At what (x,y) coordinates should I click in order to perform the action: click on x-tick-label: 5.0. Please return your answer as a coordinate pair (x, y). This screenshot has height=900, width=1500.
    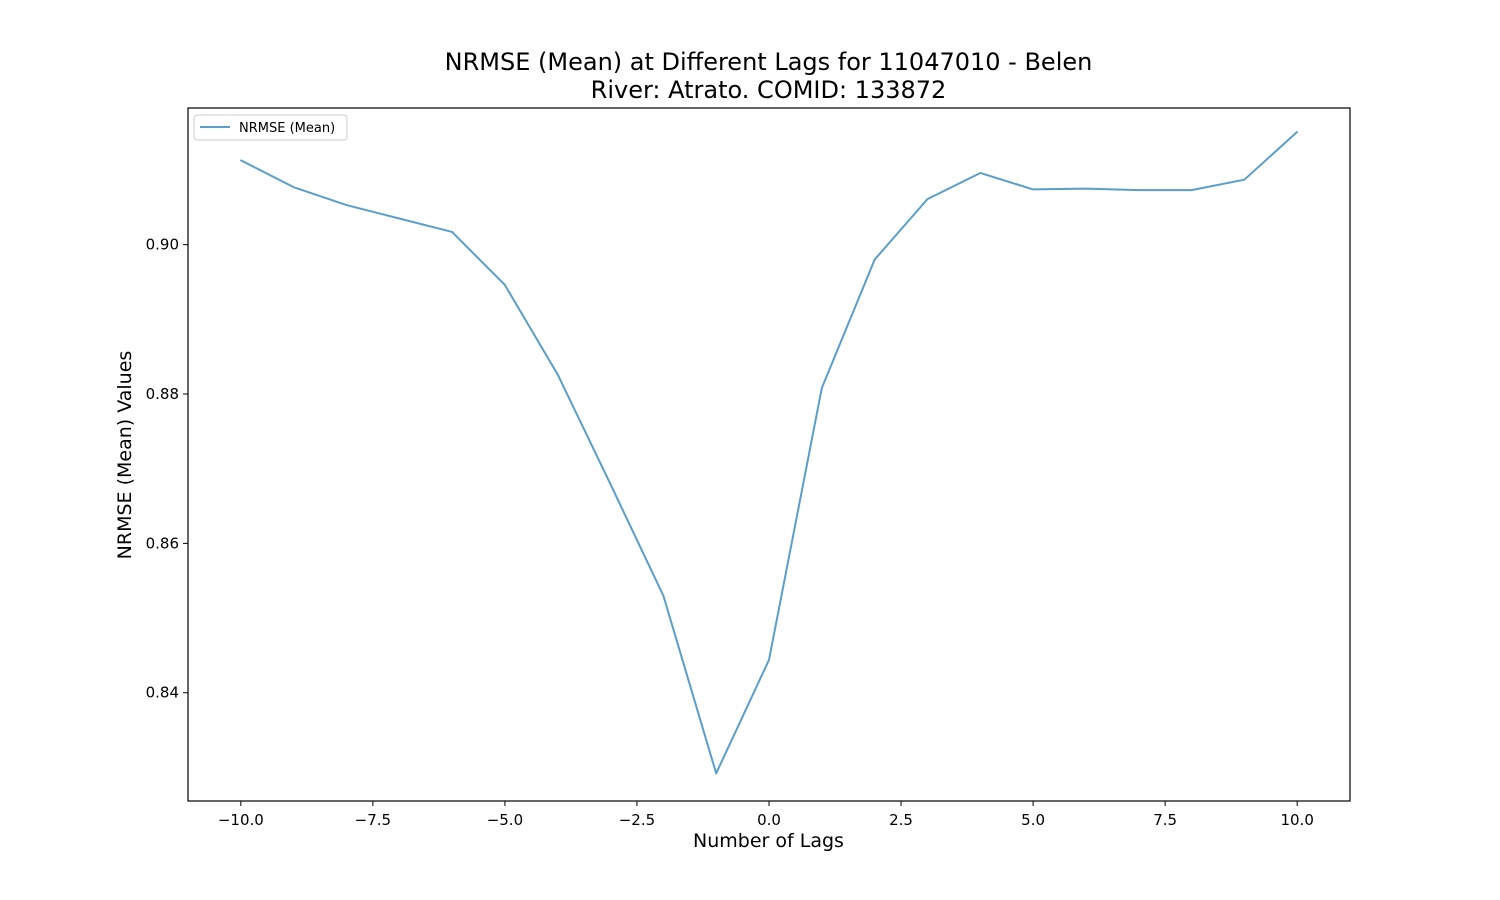
    Looking at the image, I should click on (1033, 820).